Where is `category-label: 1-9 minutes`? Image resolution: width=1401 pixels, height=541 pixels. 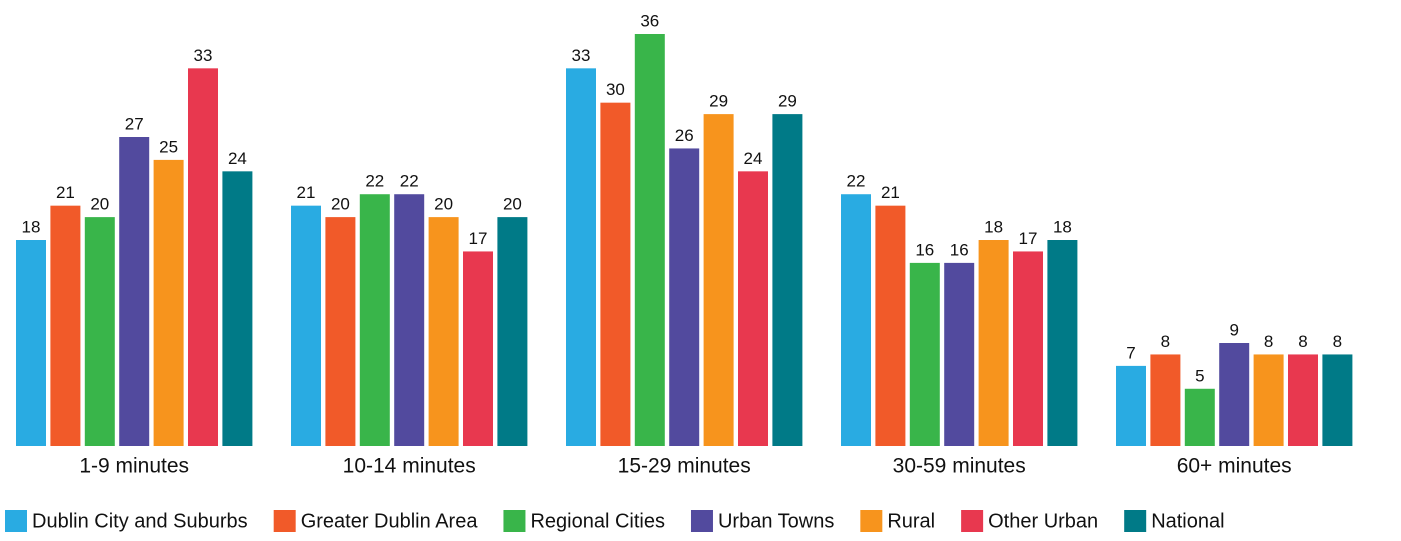
category-label: 1-9 minutes is located at coordinates (134, 466).